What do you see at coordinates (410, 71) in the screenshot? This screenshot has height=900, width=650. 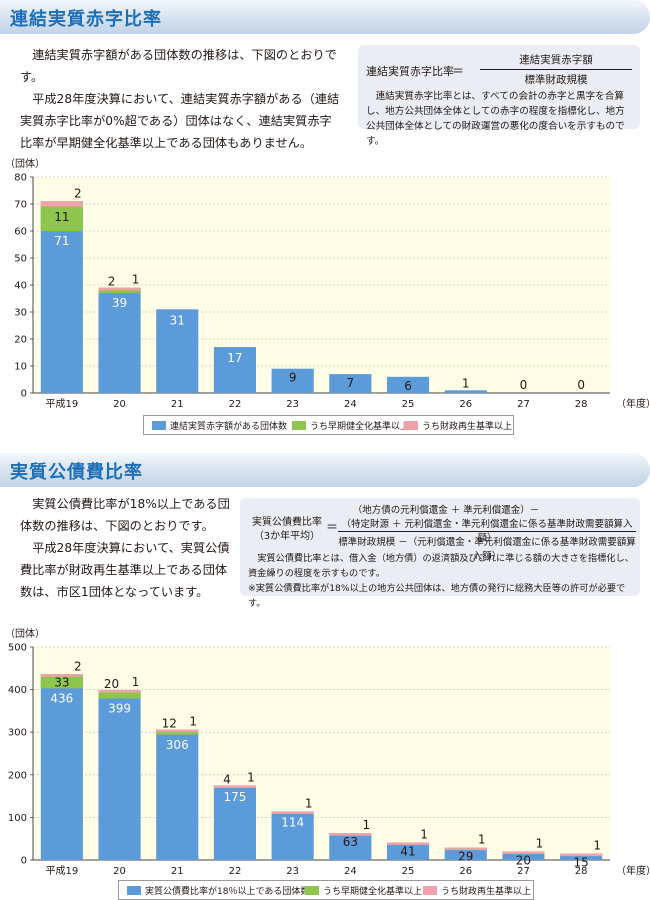 I see `formula-label: 連結実質赤字比率` at bounding box center [410, 71].